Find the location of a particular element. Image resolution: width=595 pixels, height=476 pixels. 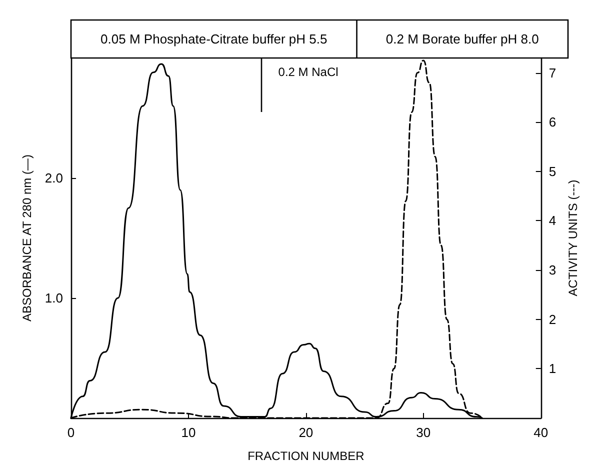

y-tick-label: 1.0 is located at coordinates (53, 298).